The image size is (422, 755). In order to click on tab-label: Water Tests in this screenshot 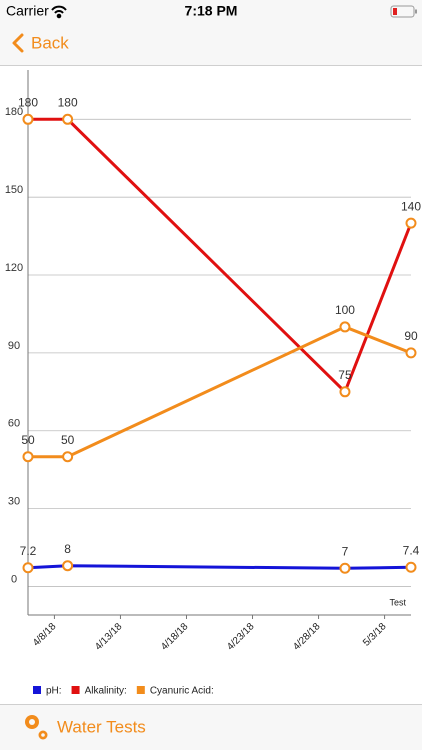, I will do `click(101, 726)`.